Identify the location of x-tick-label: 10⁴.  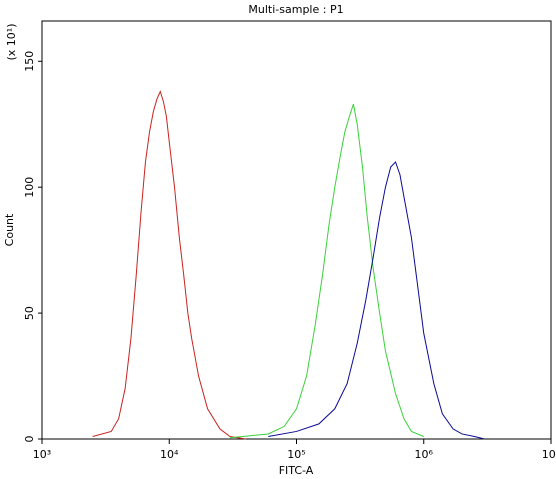
(169, 454).